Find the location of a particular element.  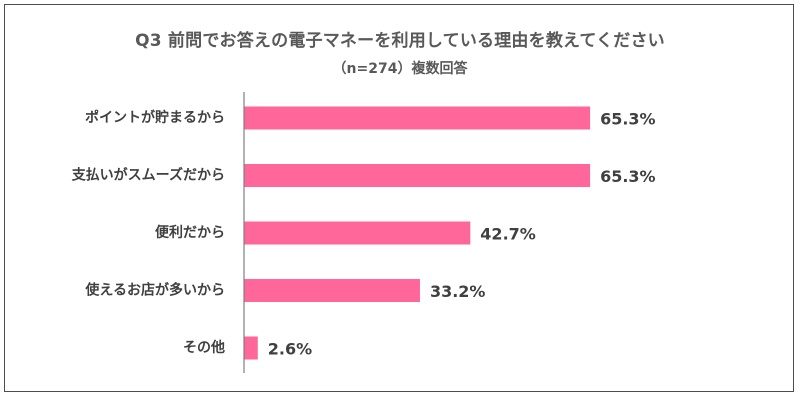

category-label: 使えるお店が多いから is located at coordinates (154, 290).